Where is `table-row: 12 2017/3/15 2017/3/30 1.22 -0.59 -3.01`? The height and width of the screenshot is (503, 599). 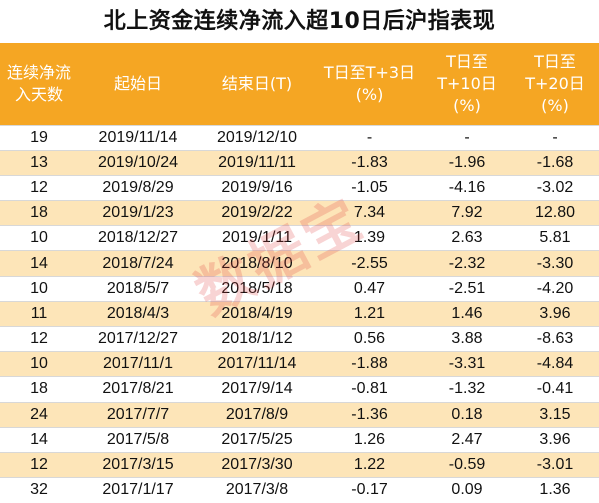 table-row: 12 2017/3/15 2017/3/30 1.22 -0.59 -3.01 is located at coordinates (299, 464).